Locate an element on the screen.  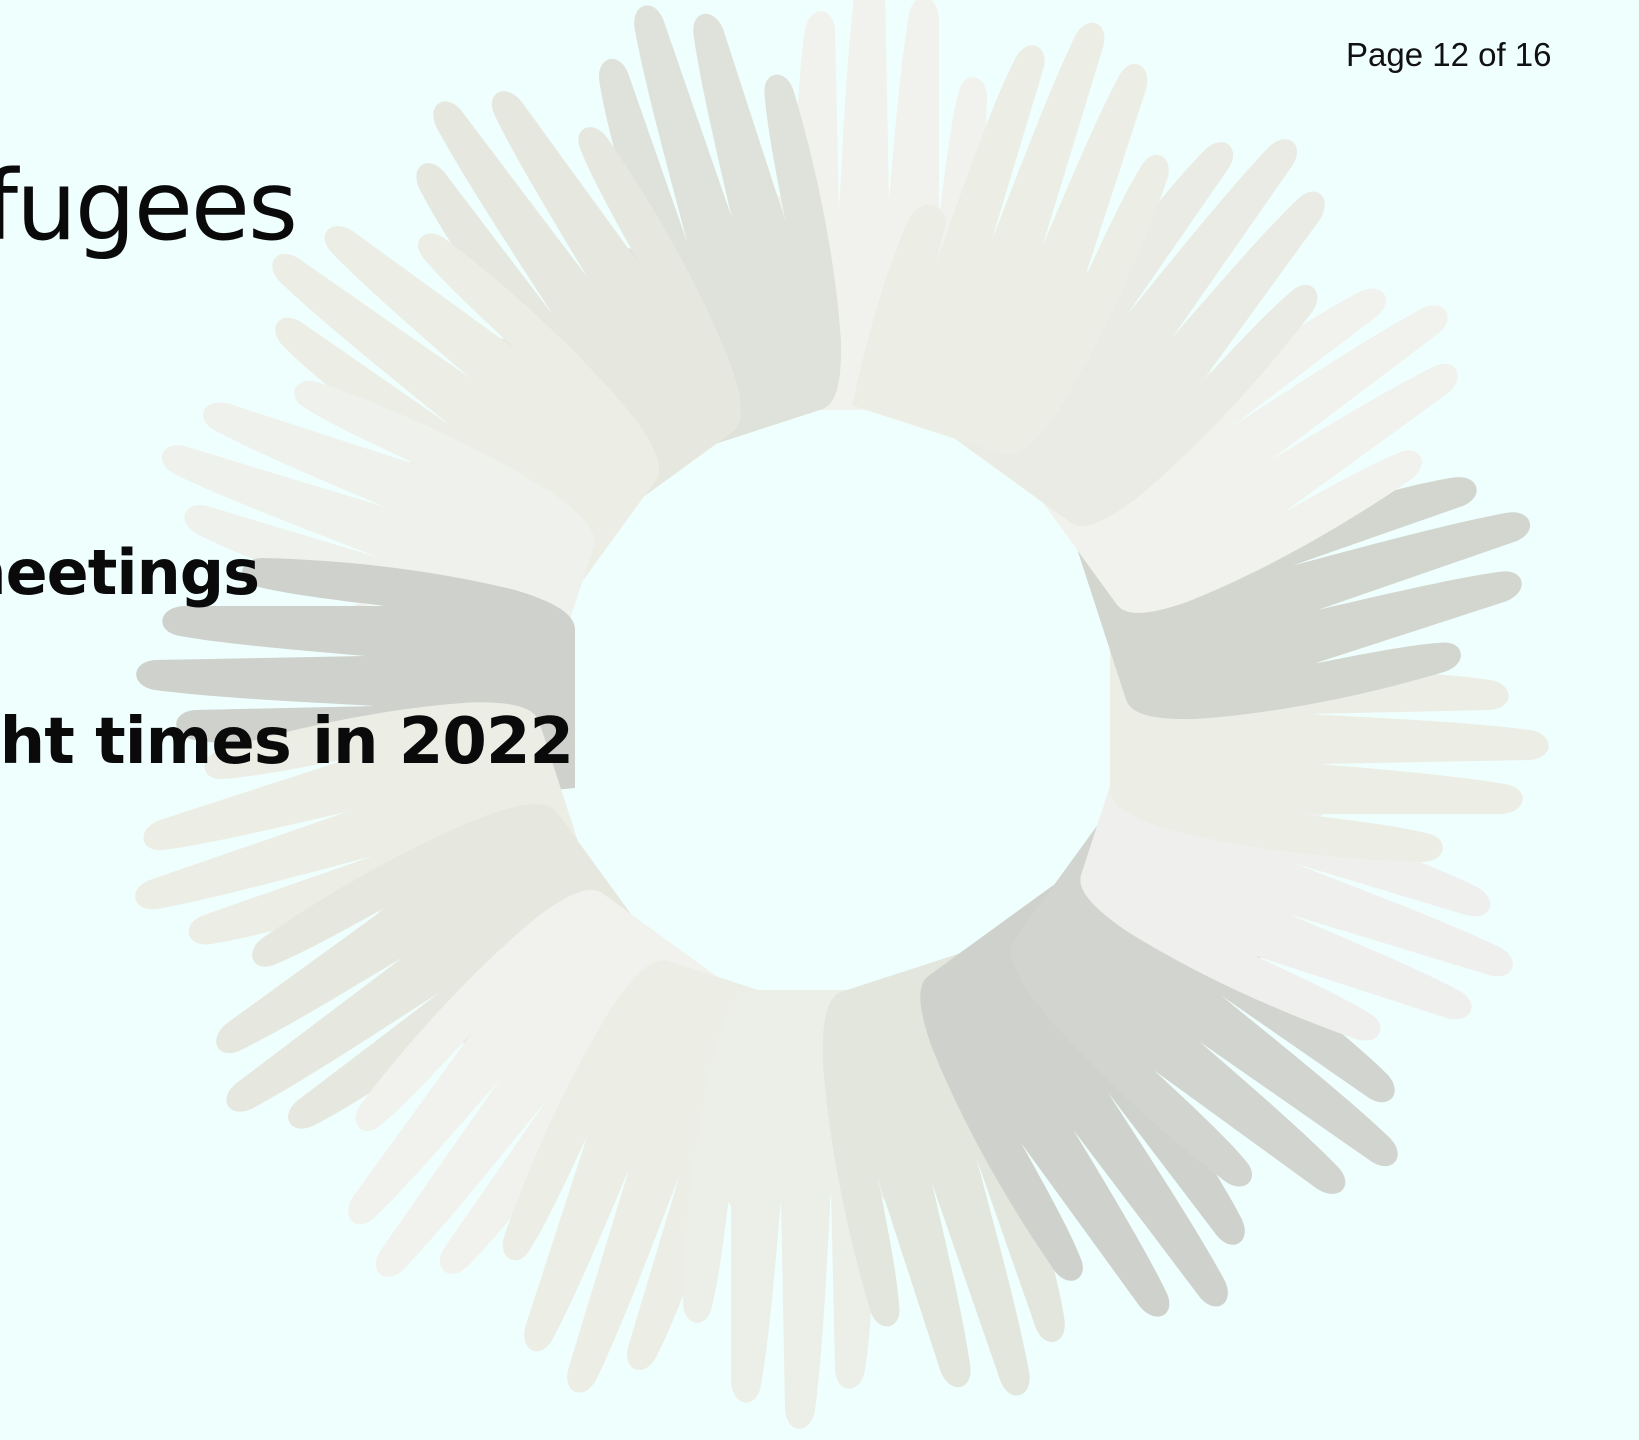
slide-title: efugees is located at coordinates (149, 206).